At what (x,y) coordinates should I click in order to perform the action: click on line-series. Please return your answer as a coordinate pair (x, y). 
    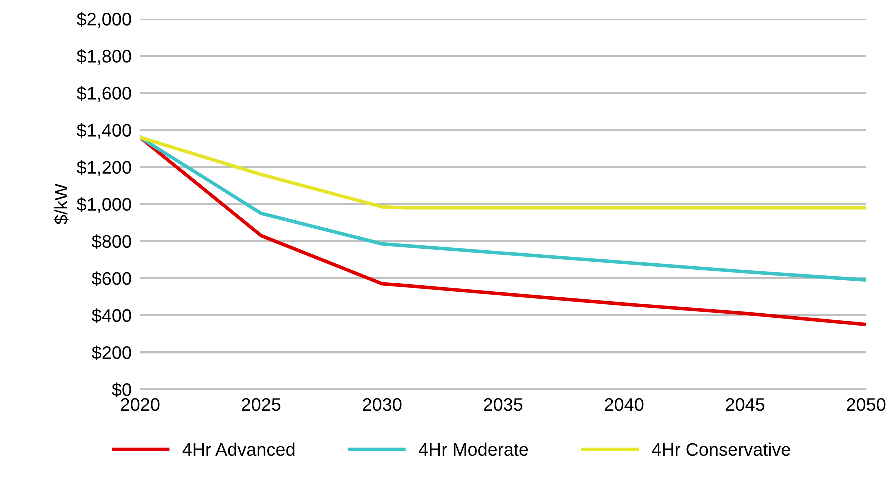
    Looking at the image, I should click on (503, 173).